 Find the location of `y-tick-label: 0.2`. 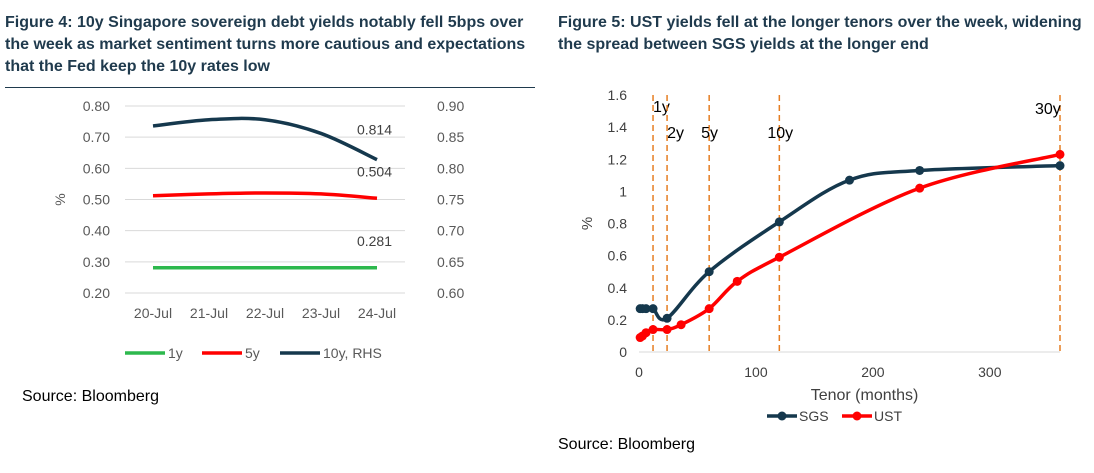

y-tick-label: 0.2 is located at coordinates (618, 320).